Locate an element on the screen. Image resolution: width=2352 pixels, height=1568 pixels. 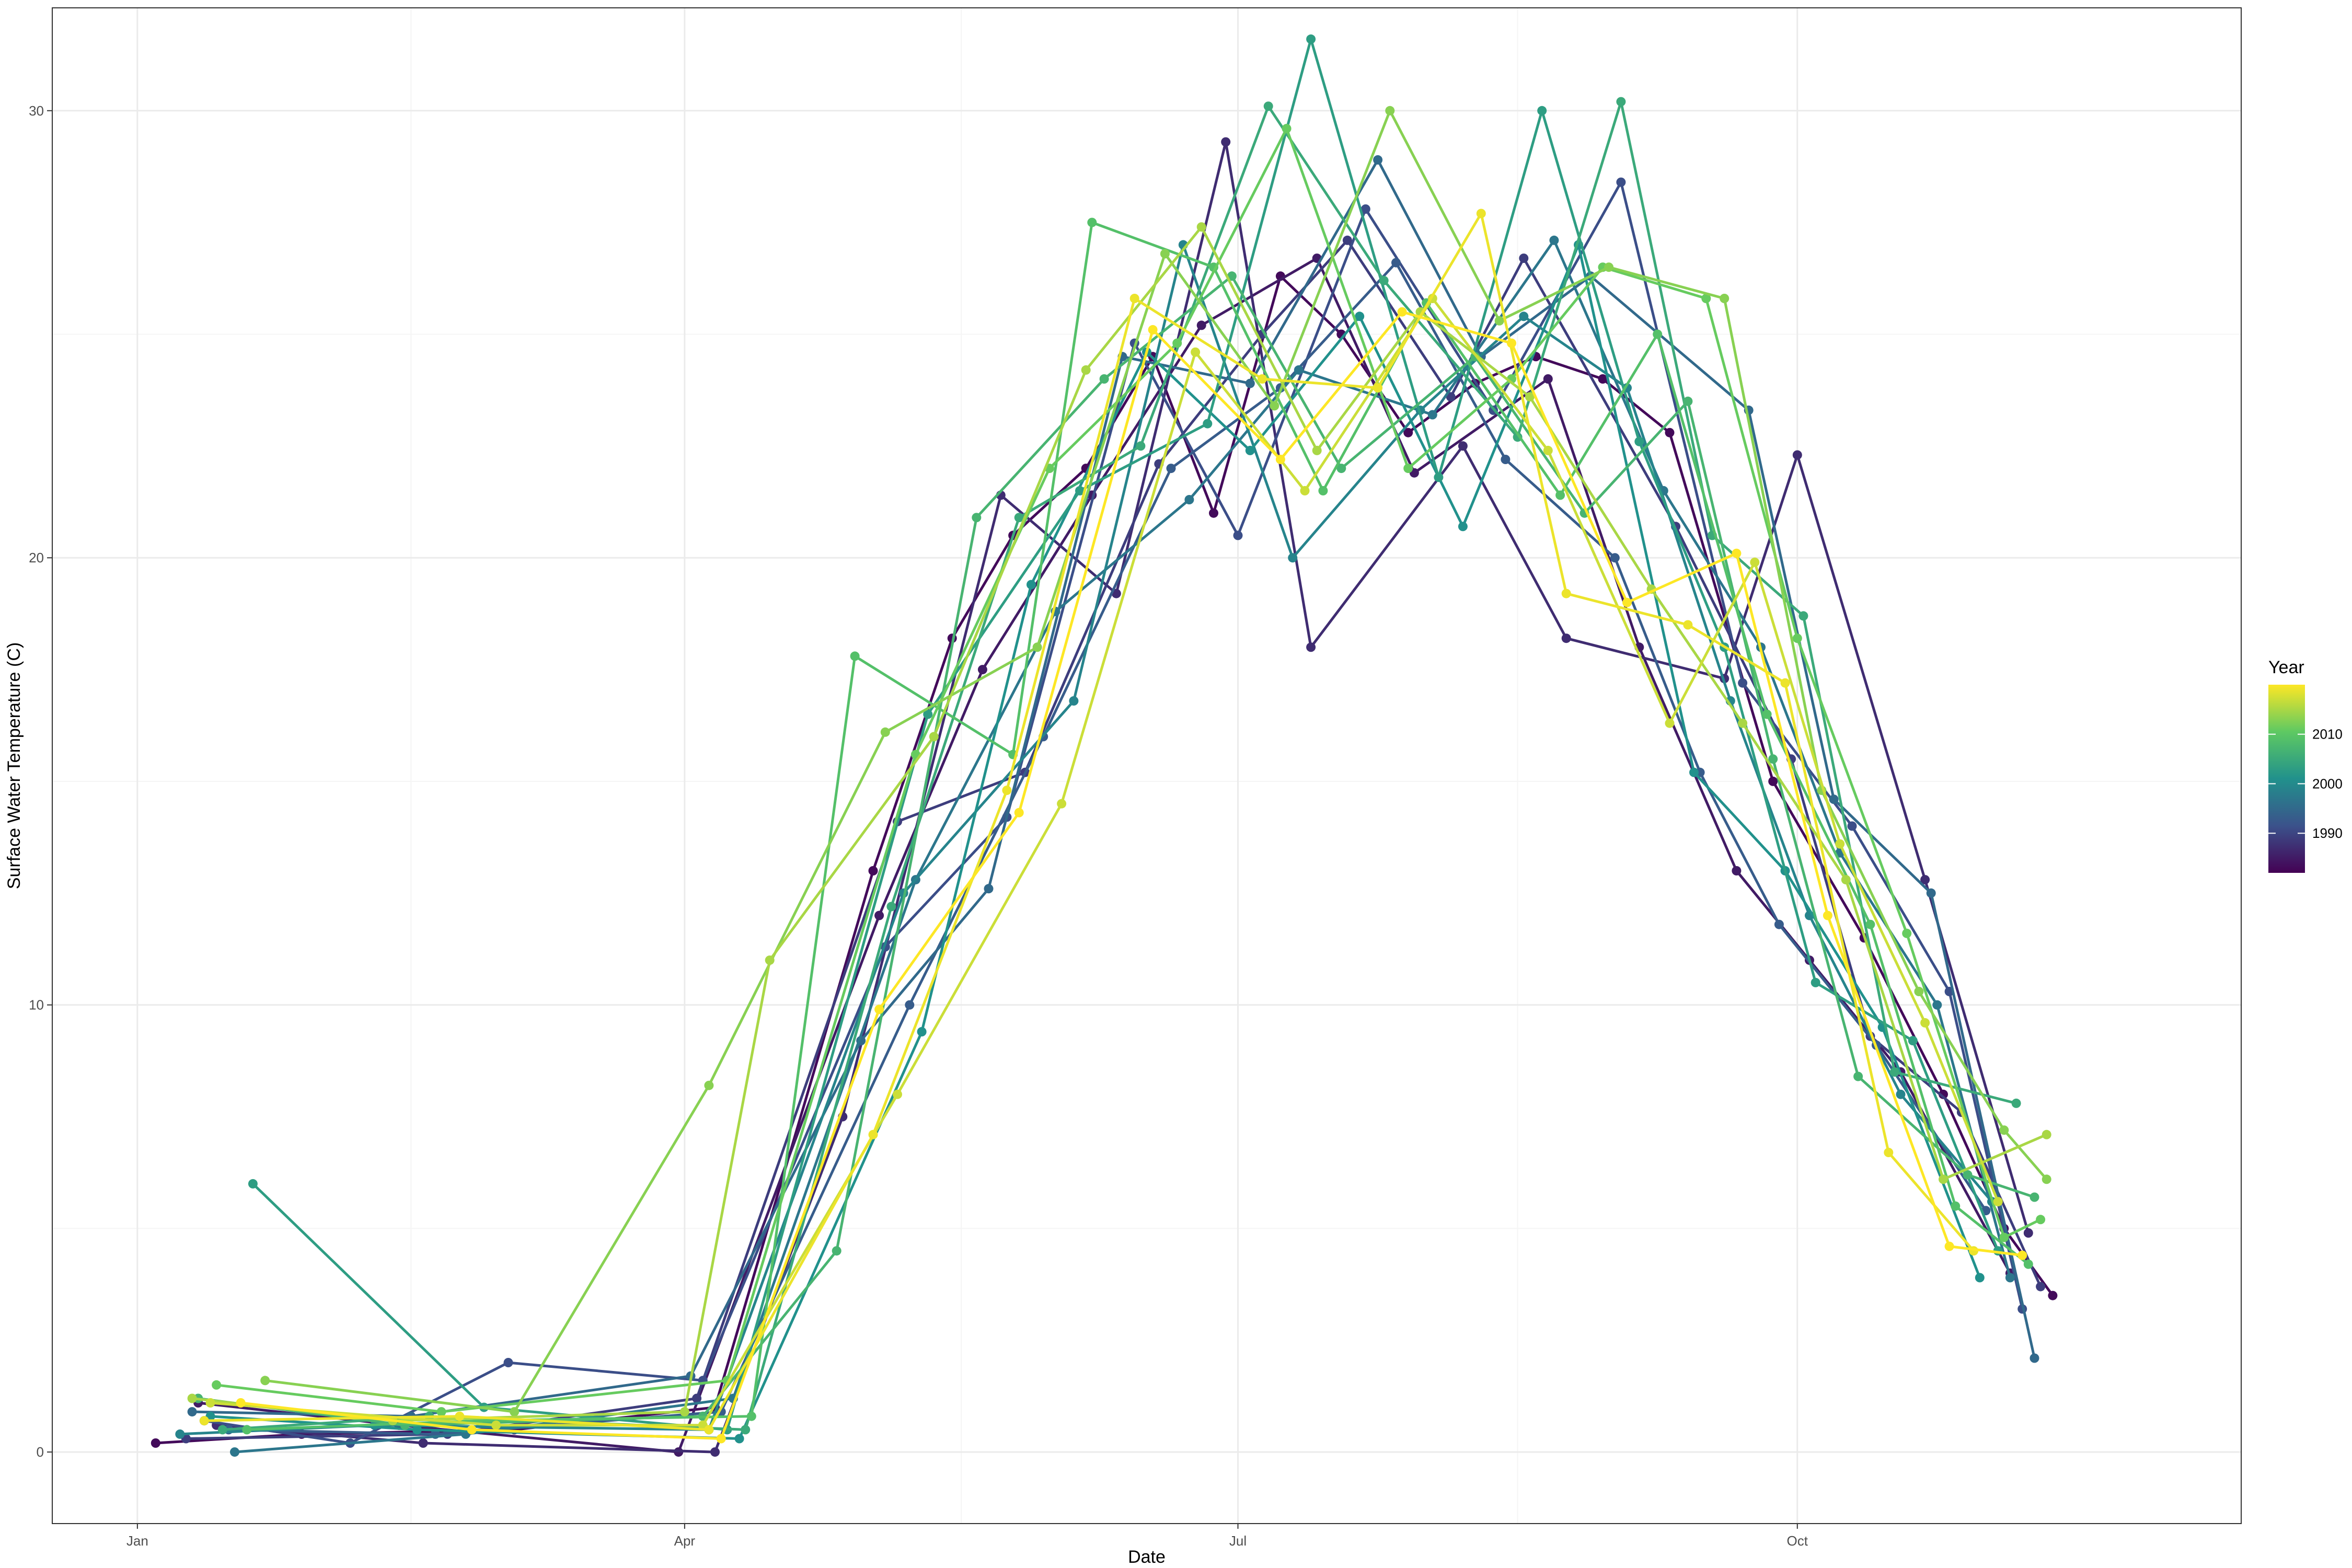
x-axis-title: Date is located at coordinates (1147, 1557).